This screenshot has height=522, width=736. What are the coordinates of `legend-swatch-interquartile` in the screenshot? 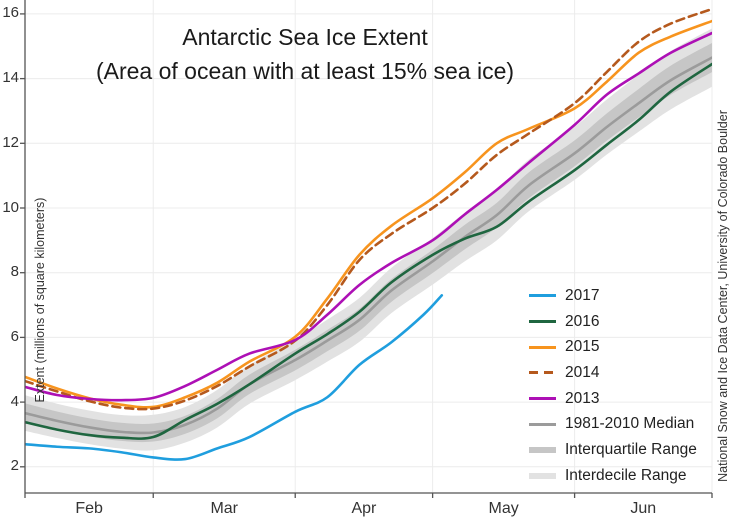 It's located at (542, 449).